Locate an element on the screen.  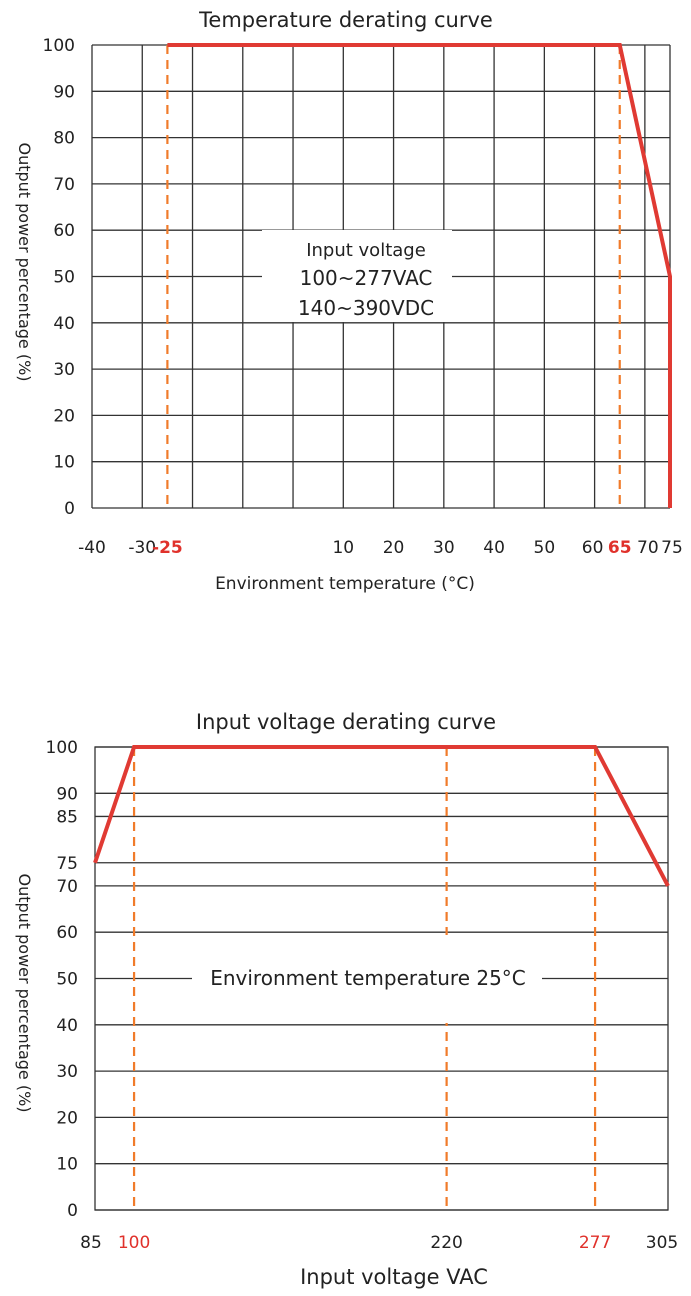
x-tick-label: 40 is located at coordinates (494, 548).